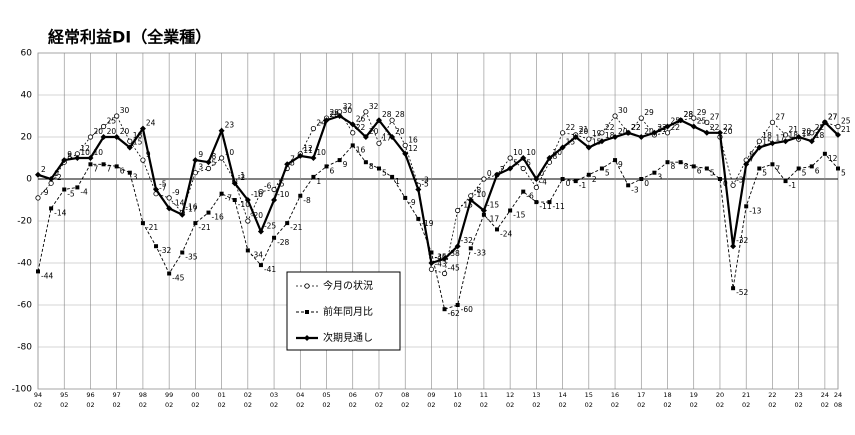 The height and width of the screenshot is (435, 855). What do you see at coordinates (615, 395) in the screenshot?
I see `x-tick-label: 16` at bounding box center [615, 395].